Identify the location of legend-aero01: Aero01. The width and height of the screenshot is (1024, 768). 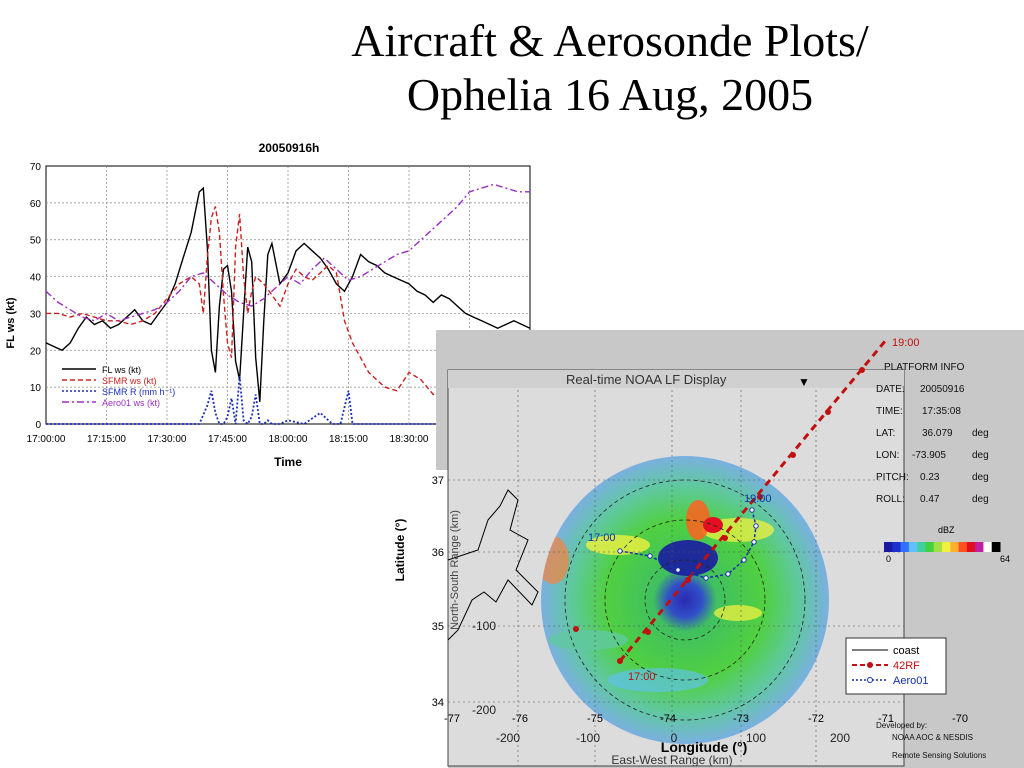
(910, 681).